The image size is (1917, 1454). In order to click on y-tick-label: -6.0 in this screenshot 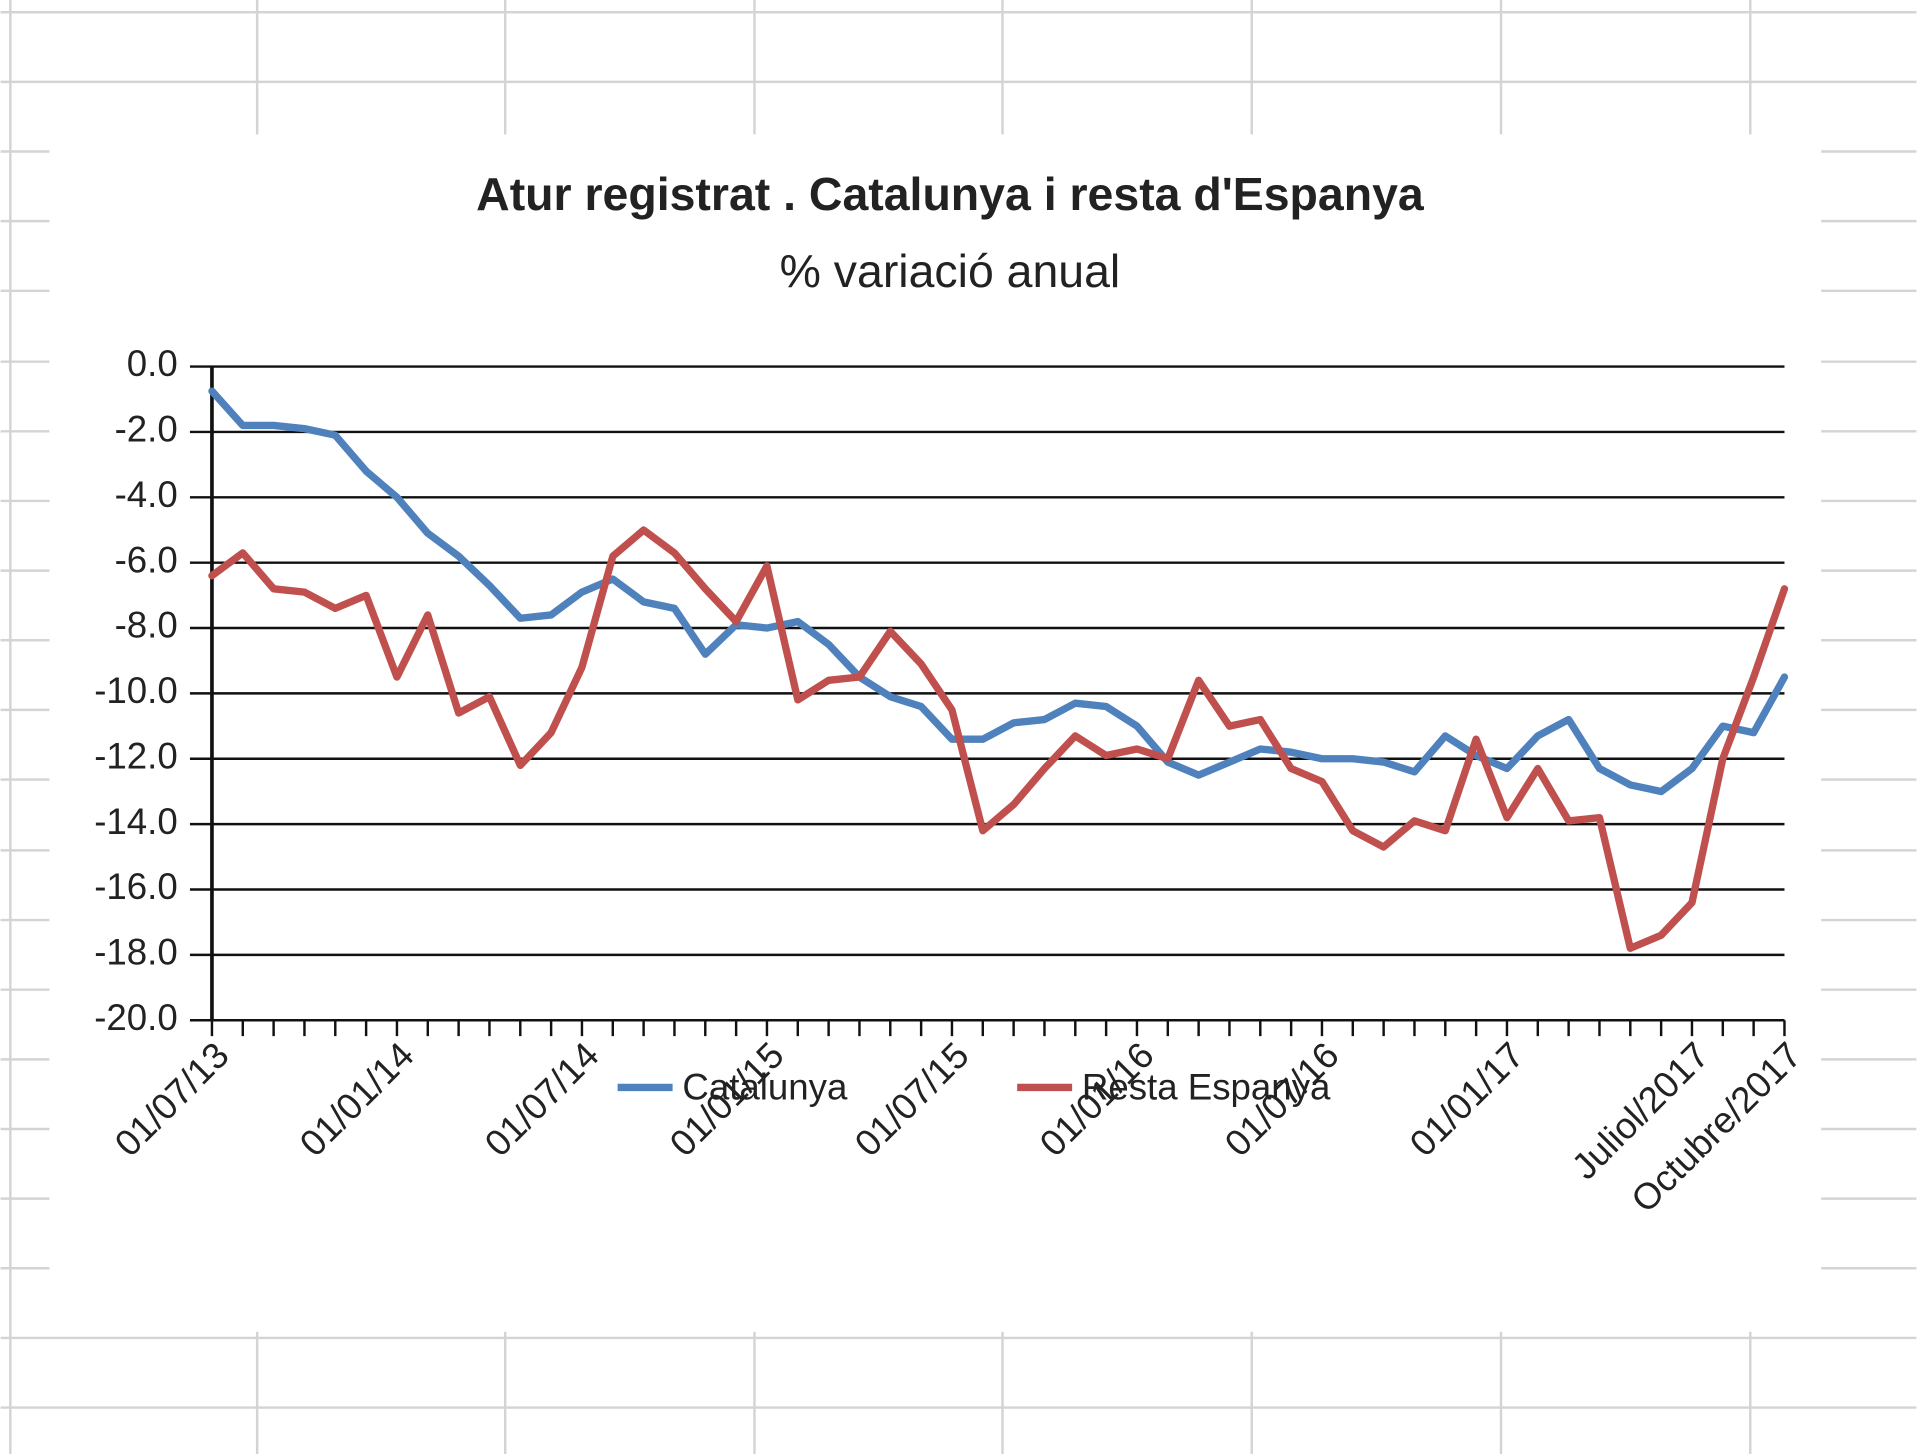, I will do `click(146, 559)`.